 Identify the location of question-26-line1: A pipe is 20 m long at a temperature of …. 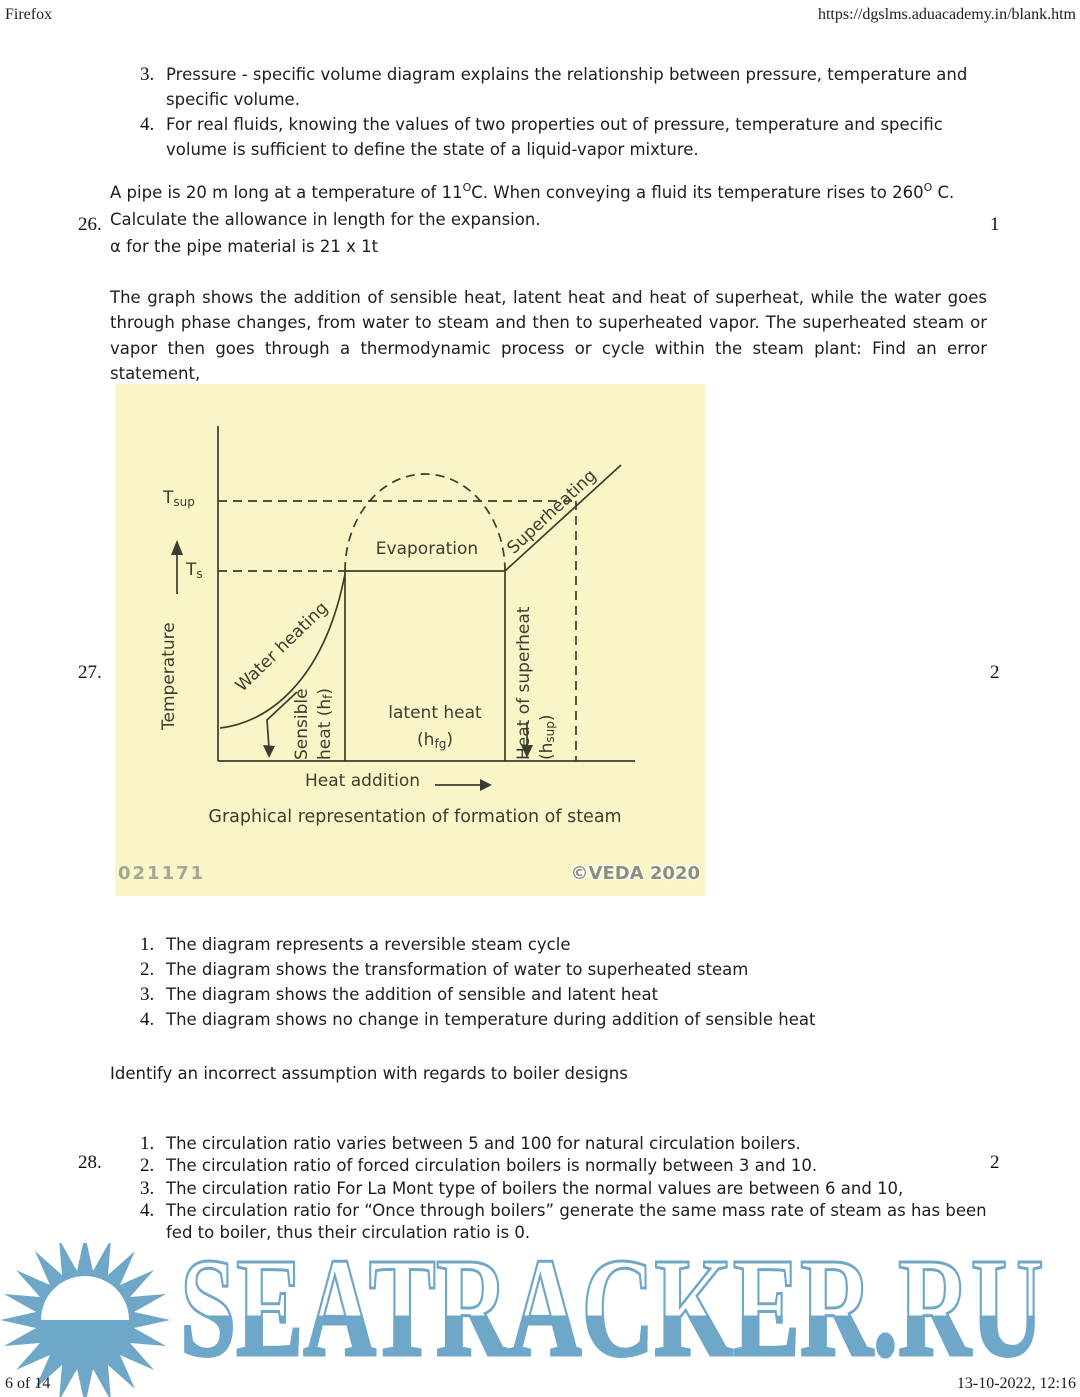
(286, 192).